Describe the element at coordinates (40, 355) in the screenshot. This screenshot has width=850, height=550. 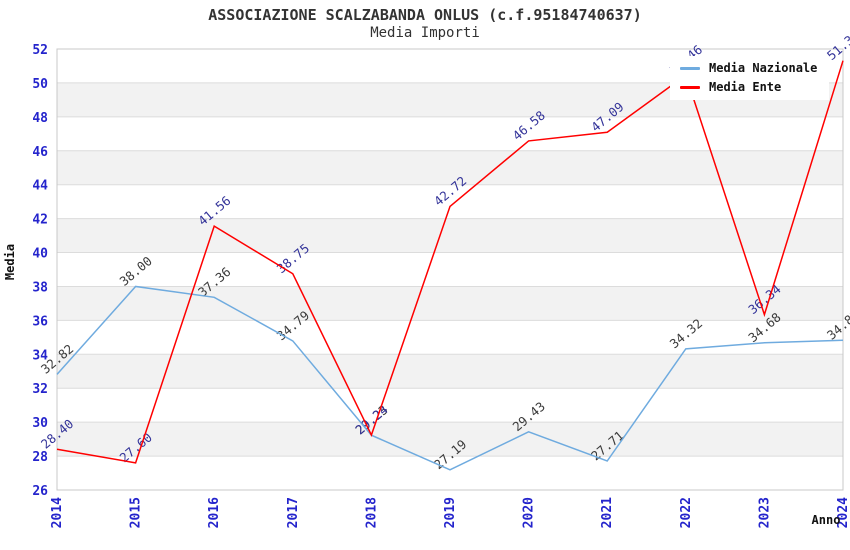
I see `y-tick-label: 34` at that location.